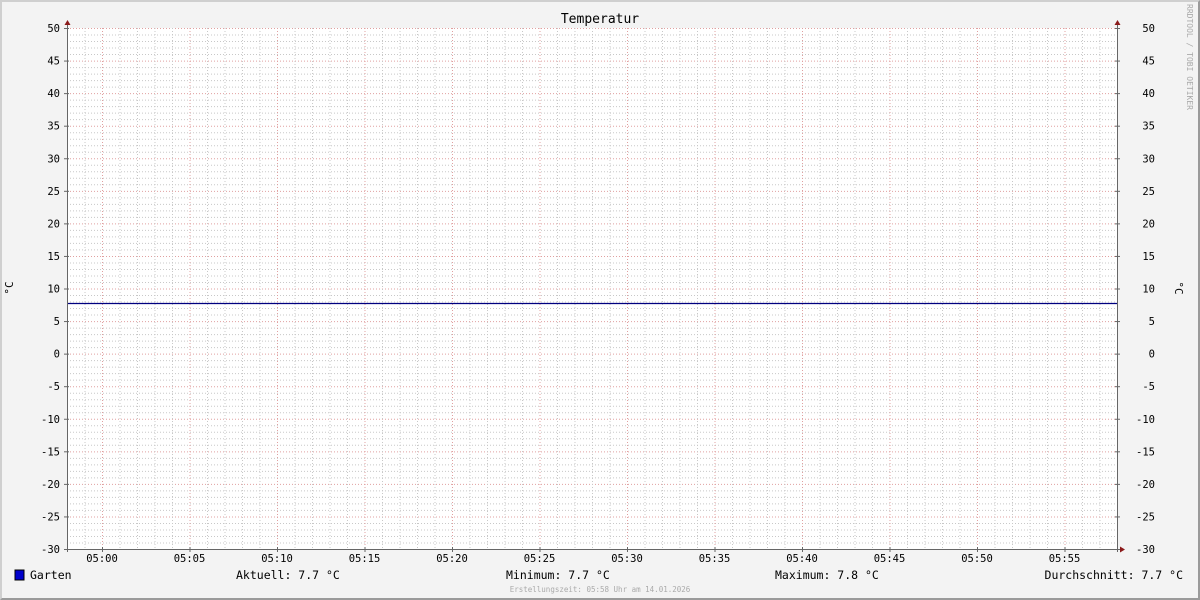 Image resolution: width=1200 pixels, height=600 pixels. I want to click on y-tick-label-right: -25, so click(1145, 517).